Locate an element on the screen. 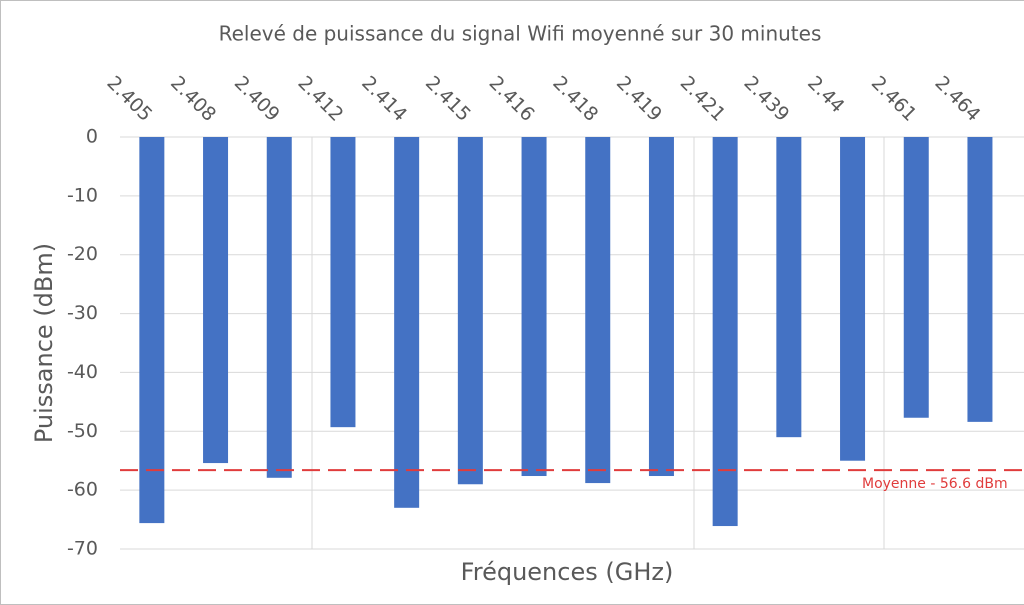 This screenshot has width=1024, height=605. y-tick-label: 0 is located at coordinates (92, 137).